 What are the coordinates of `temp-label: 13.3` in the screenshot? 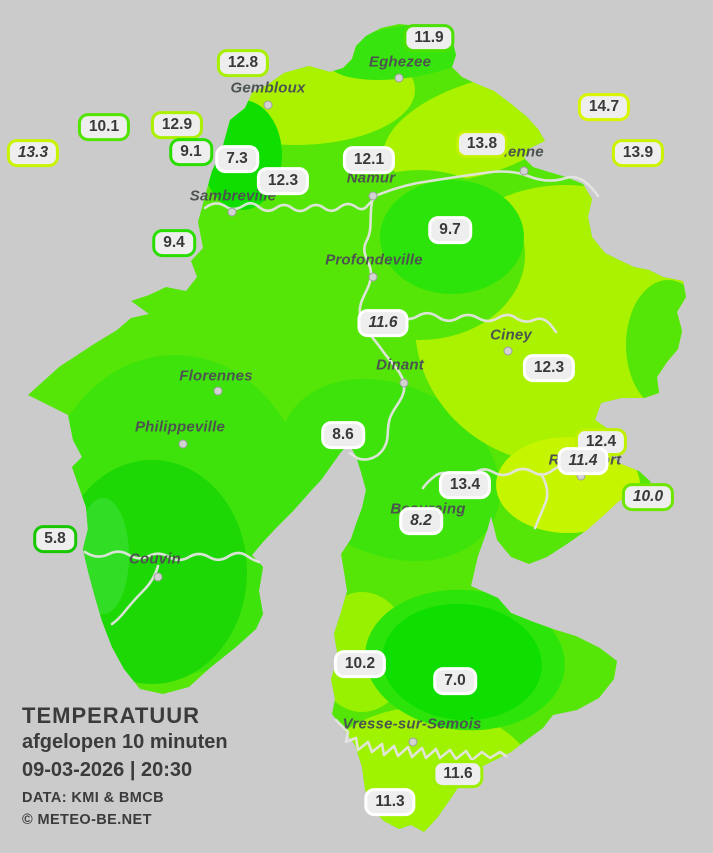 It's located at (33, 153).